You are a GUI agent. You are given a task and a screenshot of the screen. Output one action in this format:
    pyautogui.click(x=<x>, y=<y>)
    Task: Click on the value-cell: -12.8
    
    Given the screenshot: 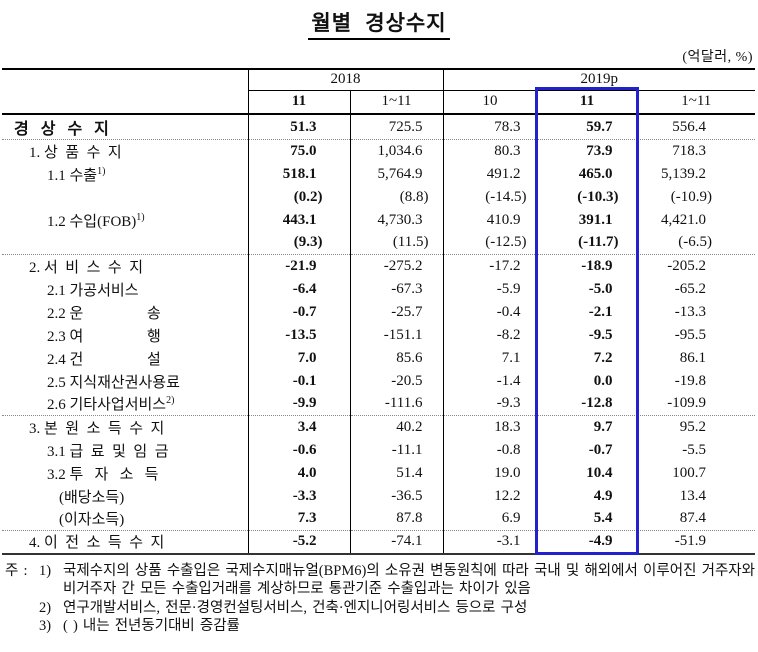 What is the action you would take?
    pyautogui.click(x=587, y=404)
    